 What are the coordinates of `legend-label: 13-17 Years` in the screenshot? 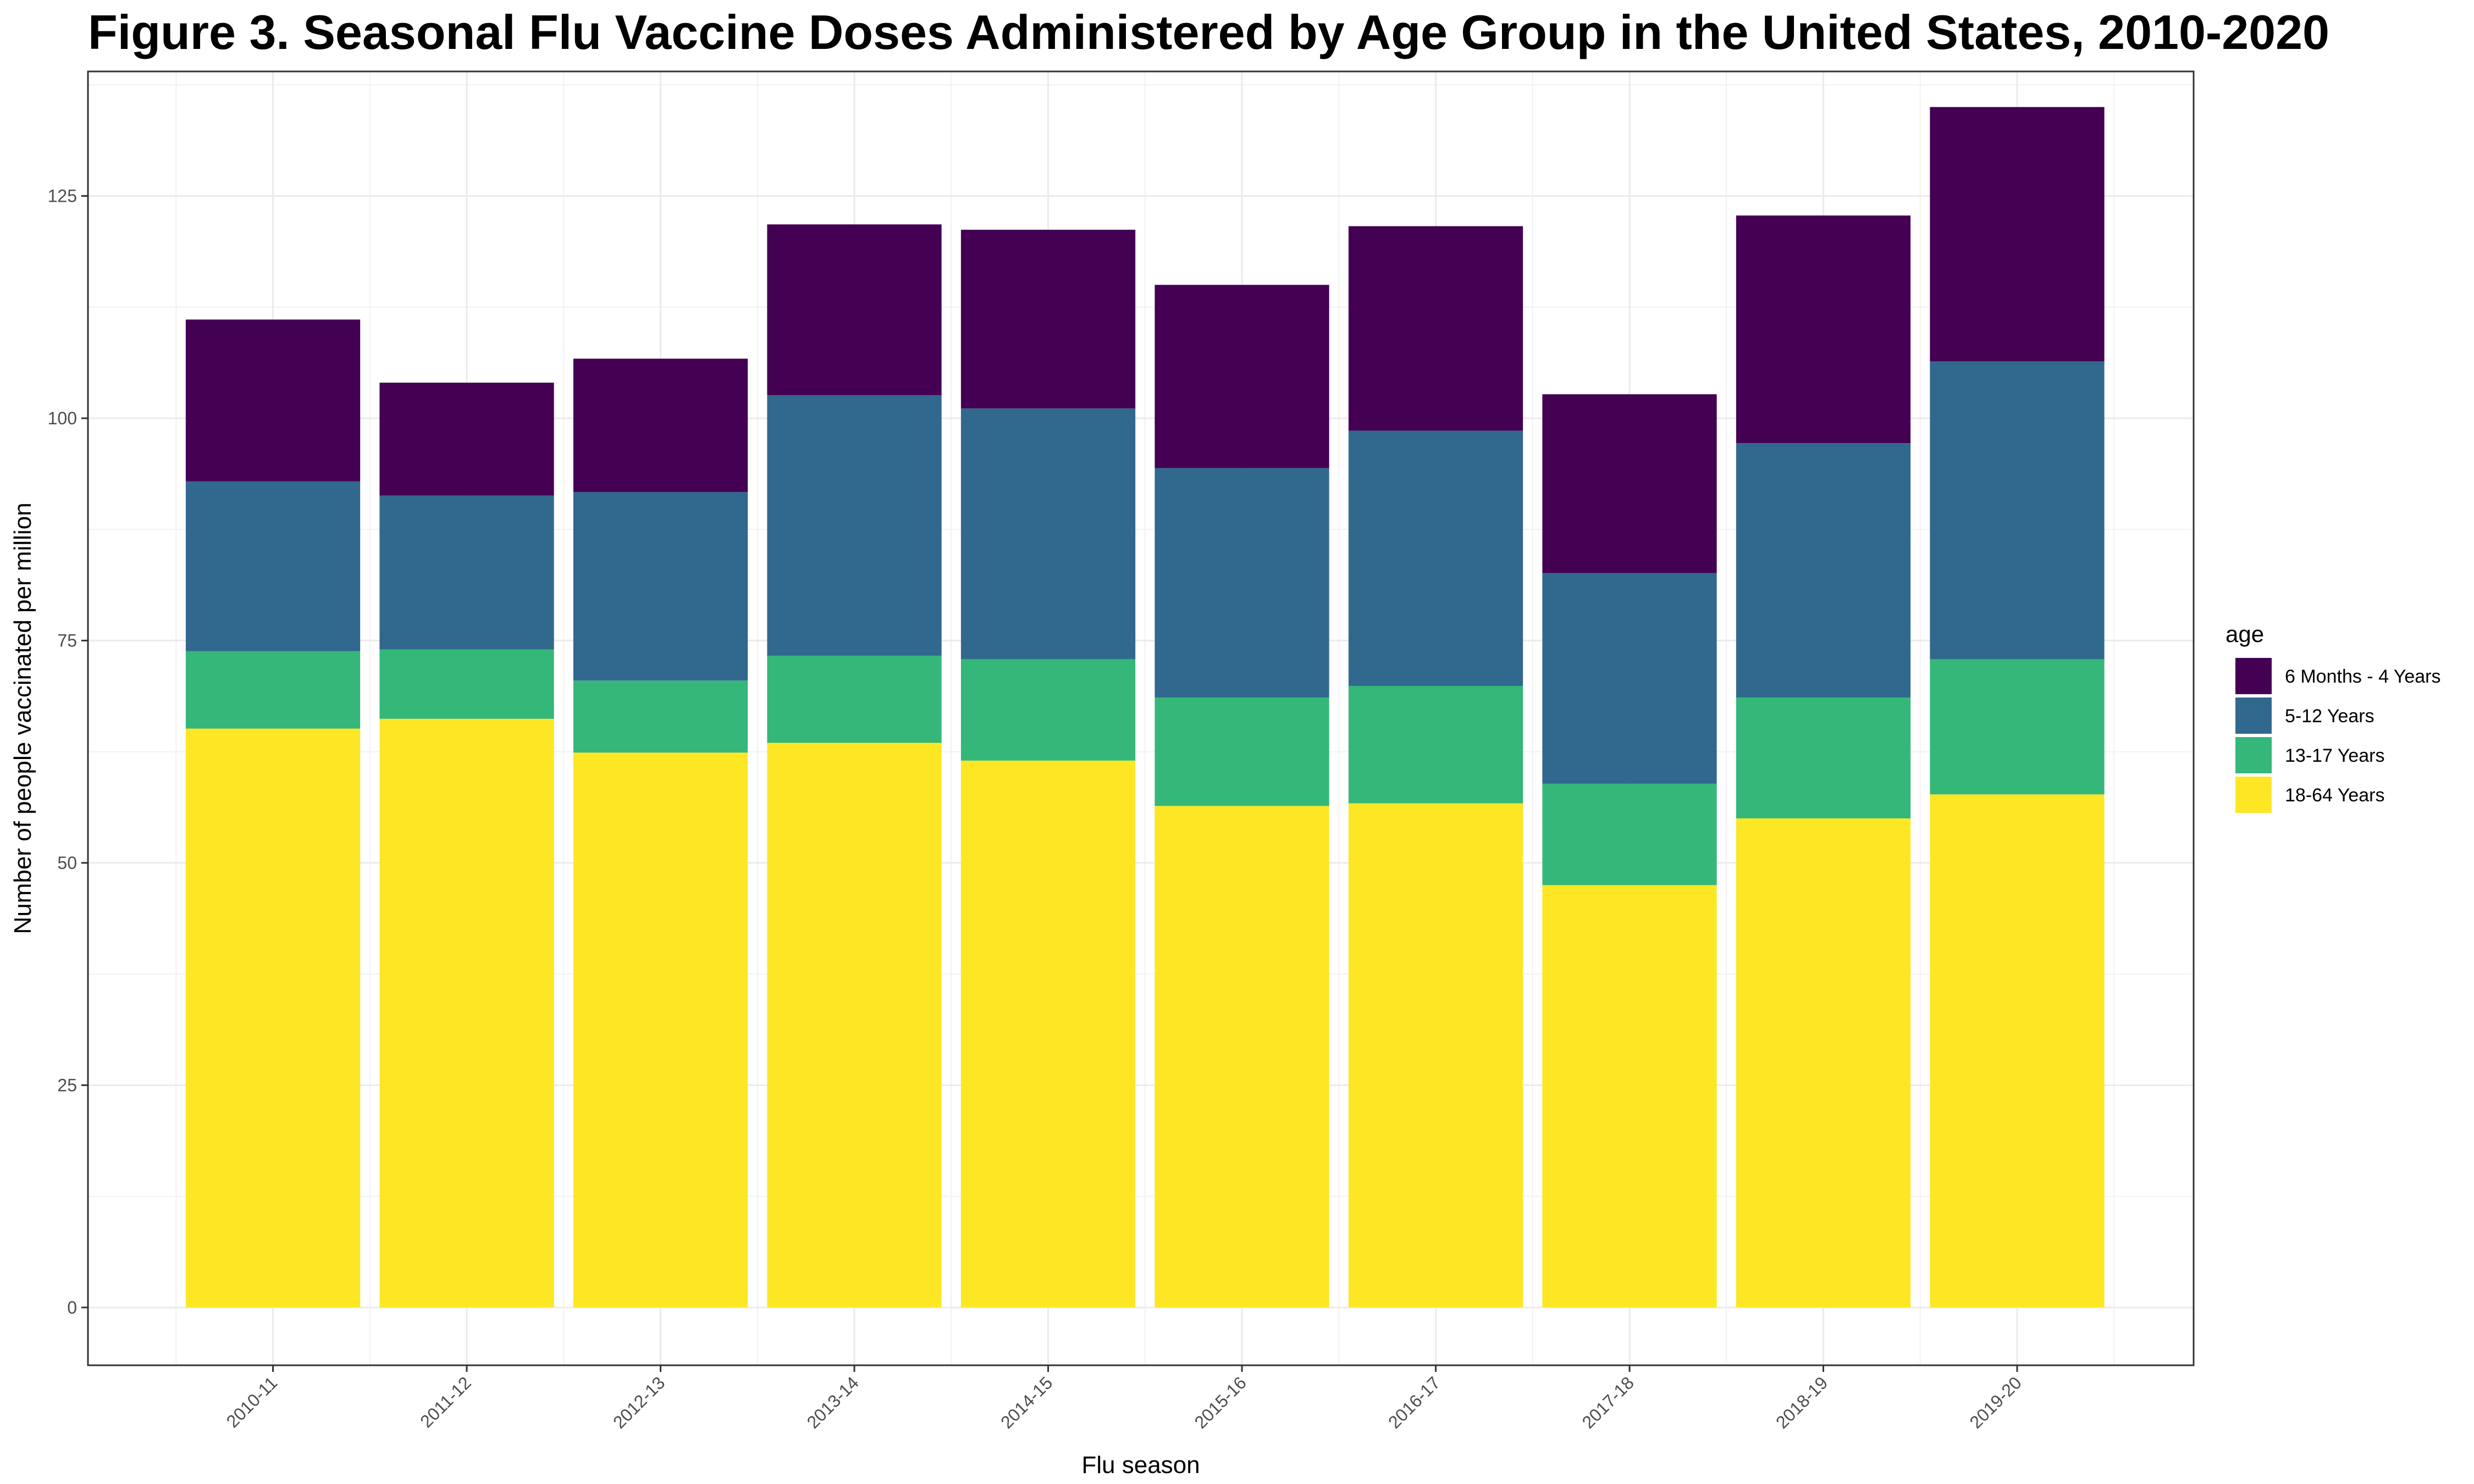 It's located at (2335, 755).